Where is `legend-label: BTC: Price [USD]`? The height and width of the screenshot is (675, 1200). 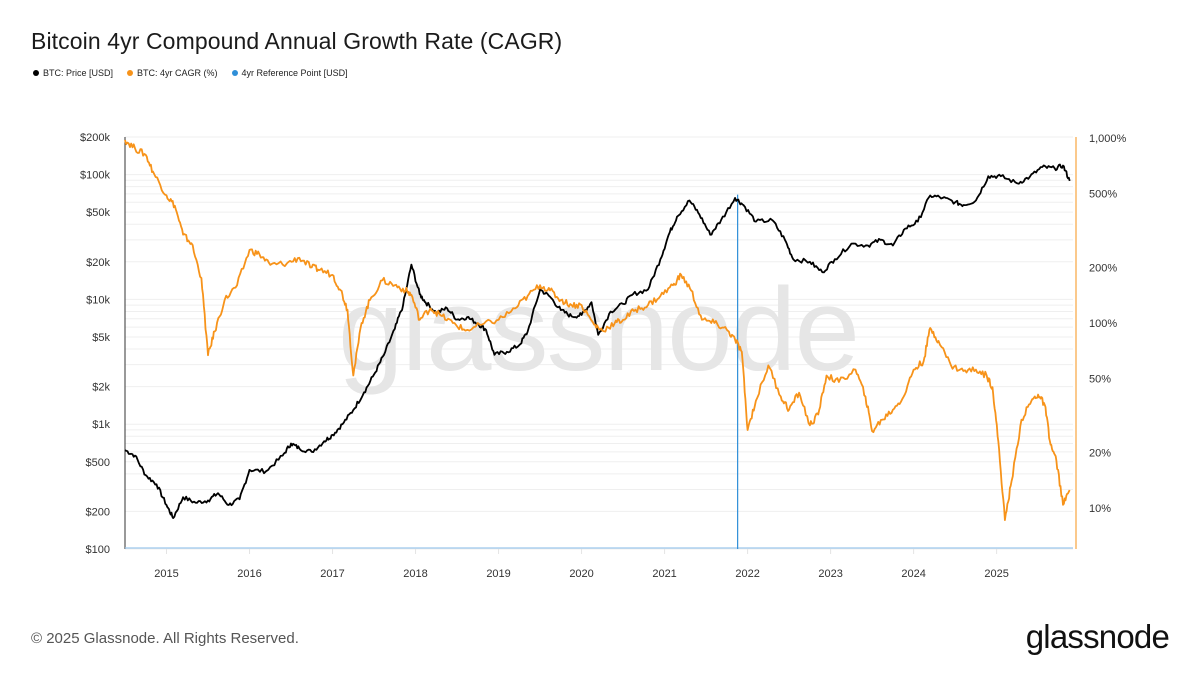
legend-label: BTC: Price [USD] is located at coordinates (78, 73).